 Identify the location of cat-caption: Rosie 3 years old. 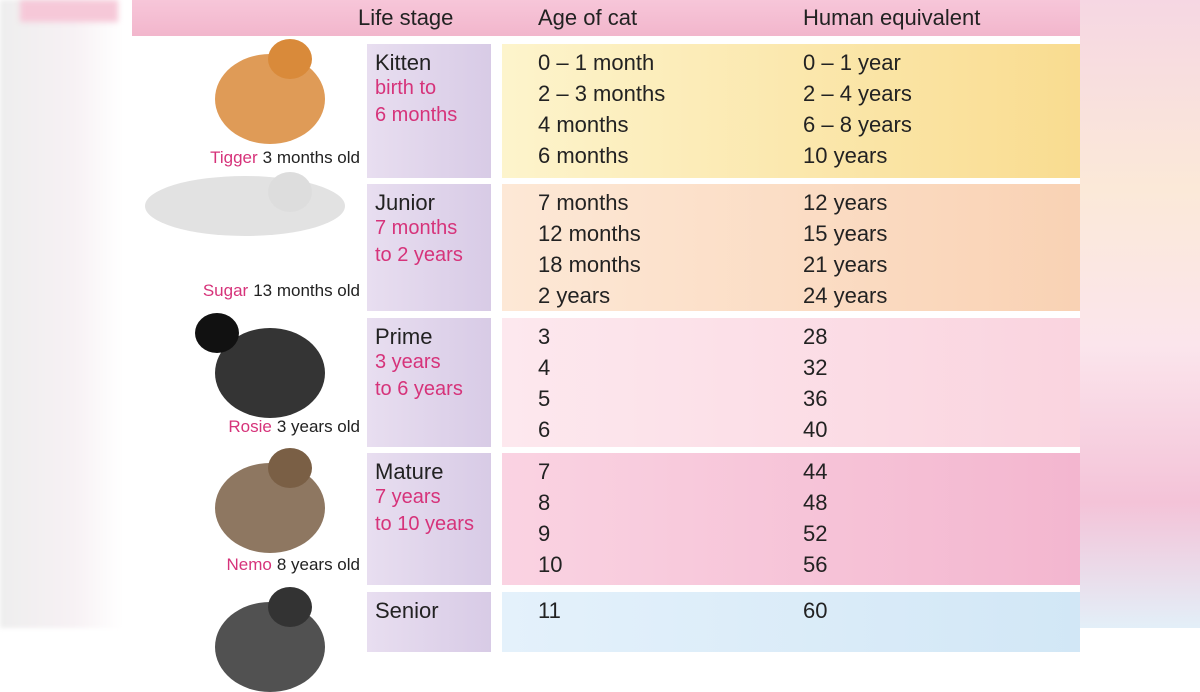
(294, 427).